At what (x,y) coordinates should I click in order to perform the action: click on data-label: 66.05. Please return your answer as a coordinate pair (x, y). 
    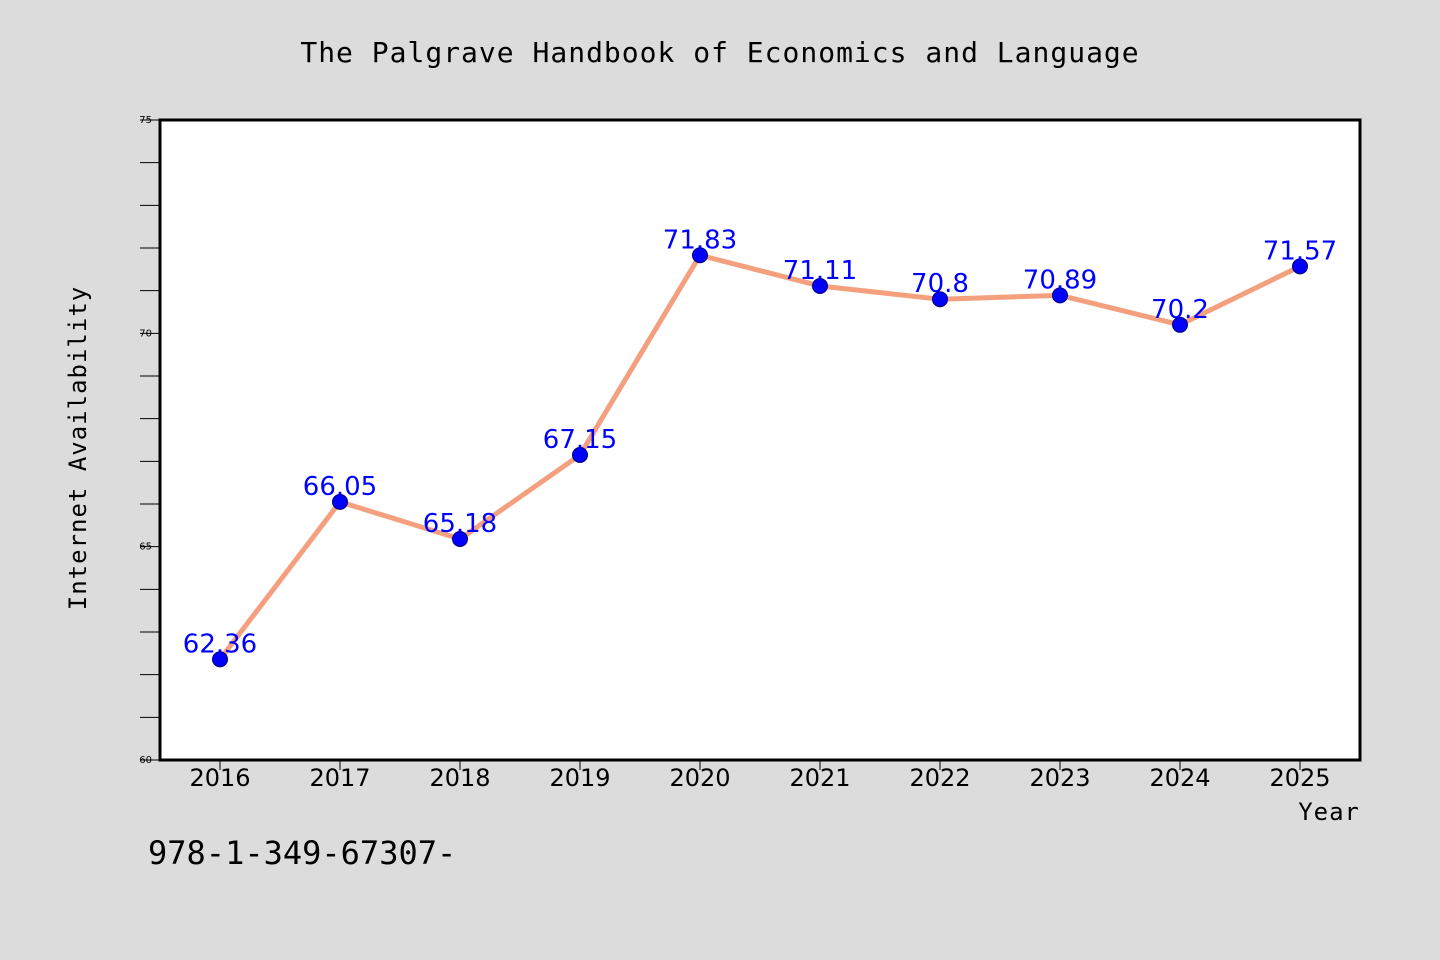
    Looking at the image, I should click on (340, 487).